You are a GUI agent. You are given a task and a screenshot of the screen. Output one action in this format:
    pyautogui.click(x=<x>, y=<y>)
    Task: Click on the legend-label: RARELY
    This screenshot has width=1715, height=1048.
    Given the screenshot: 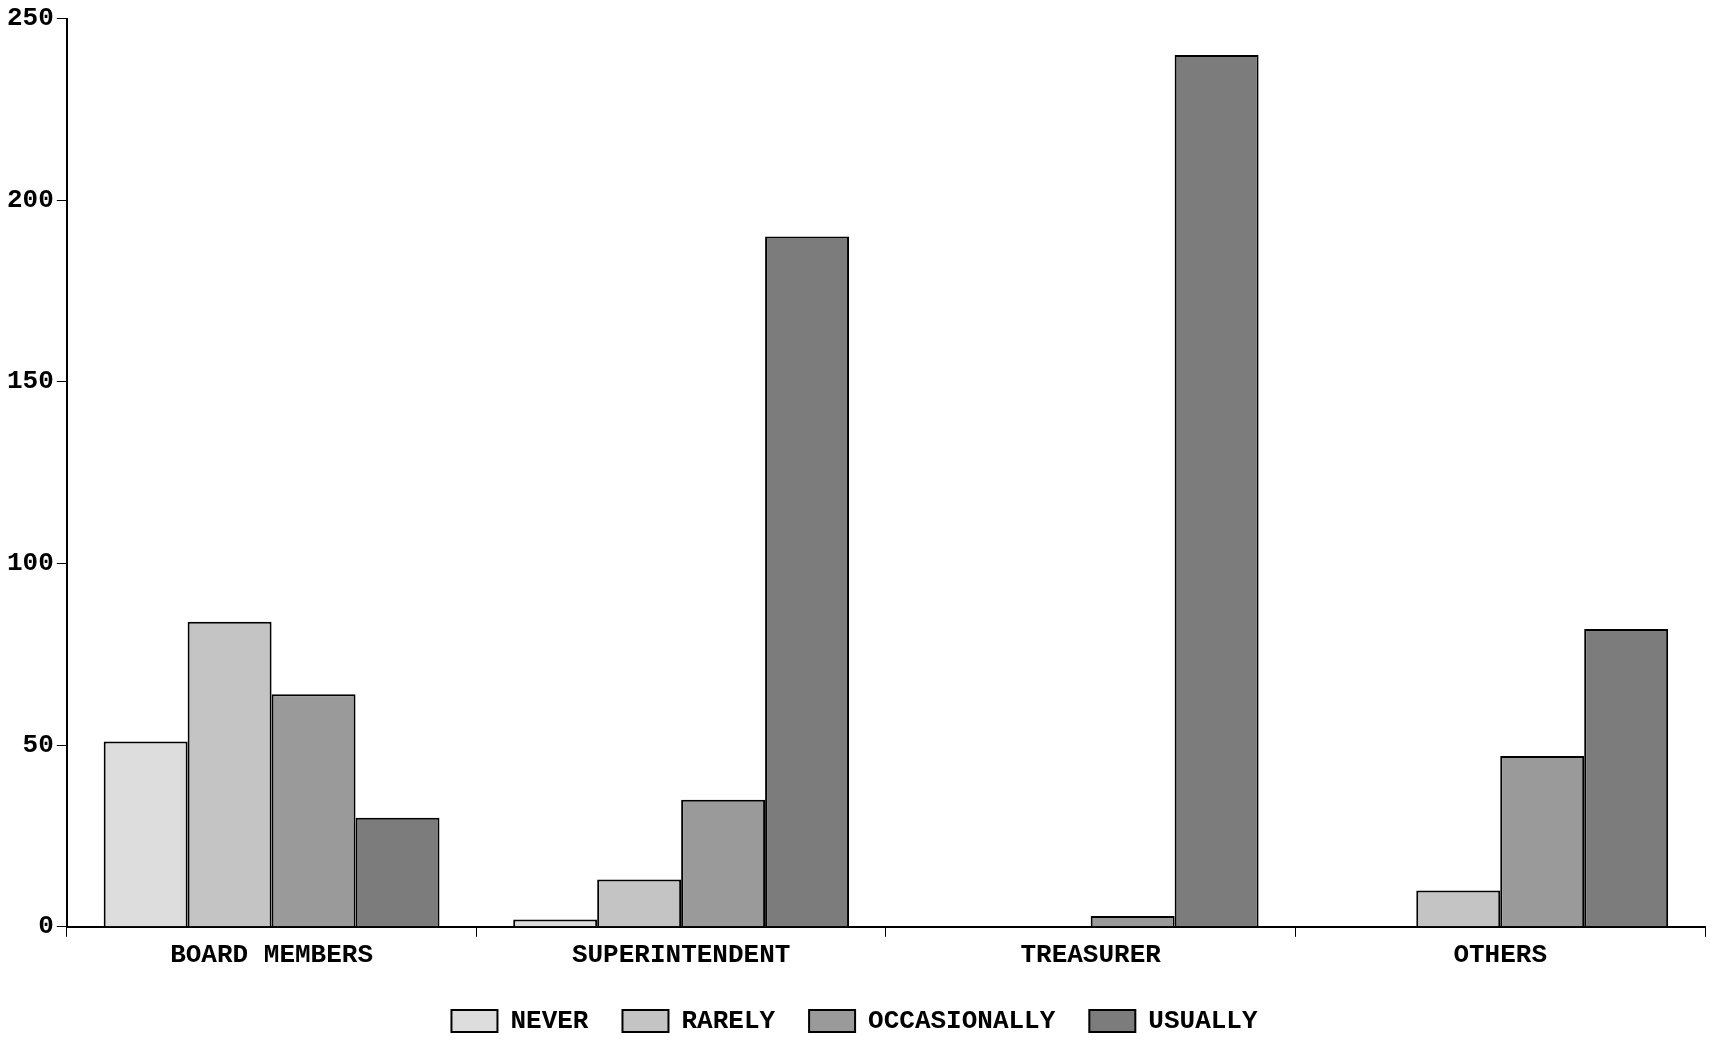 What is the action you would take?
    pyautogui.click(x=728, y=1020)
    